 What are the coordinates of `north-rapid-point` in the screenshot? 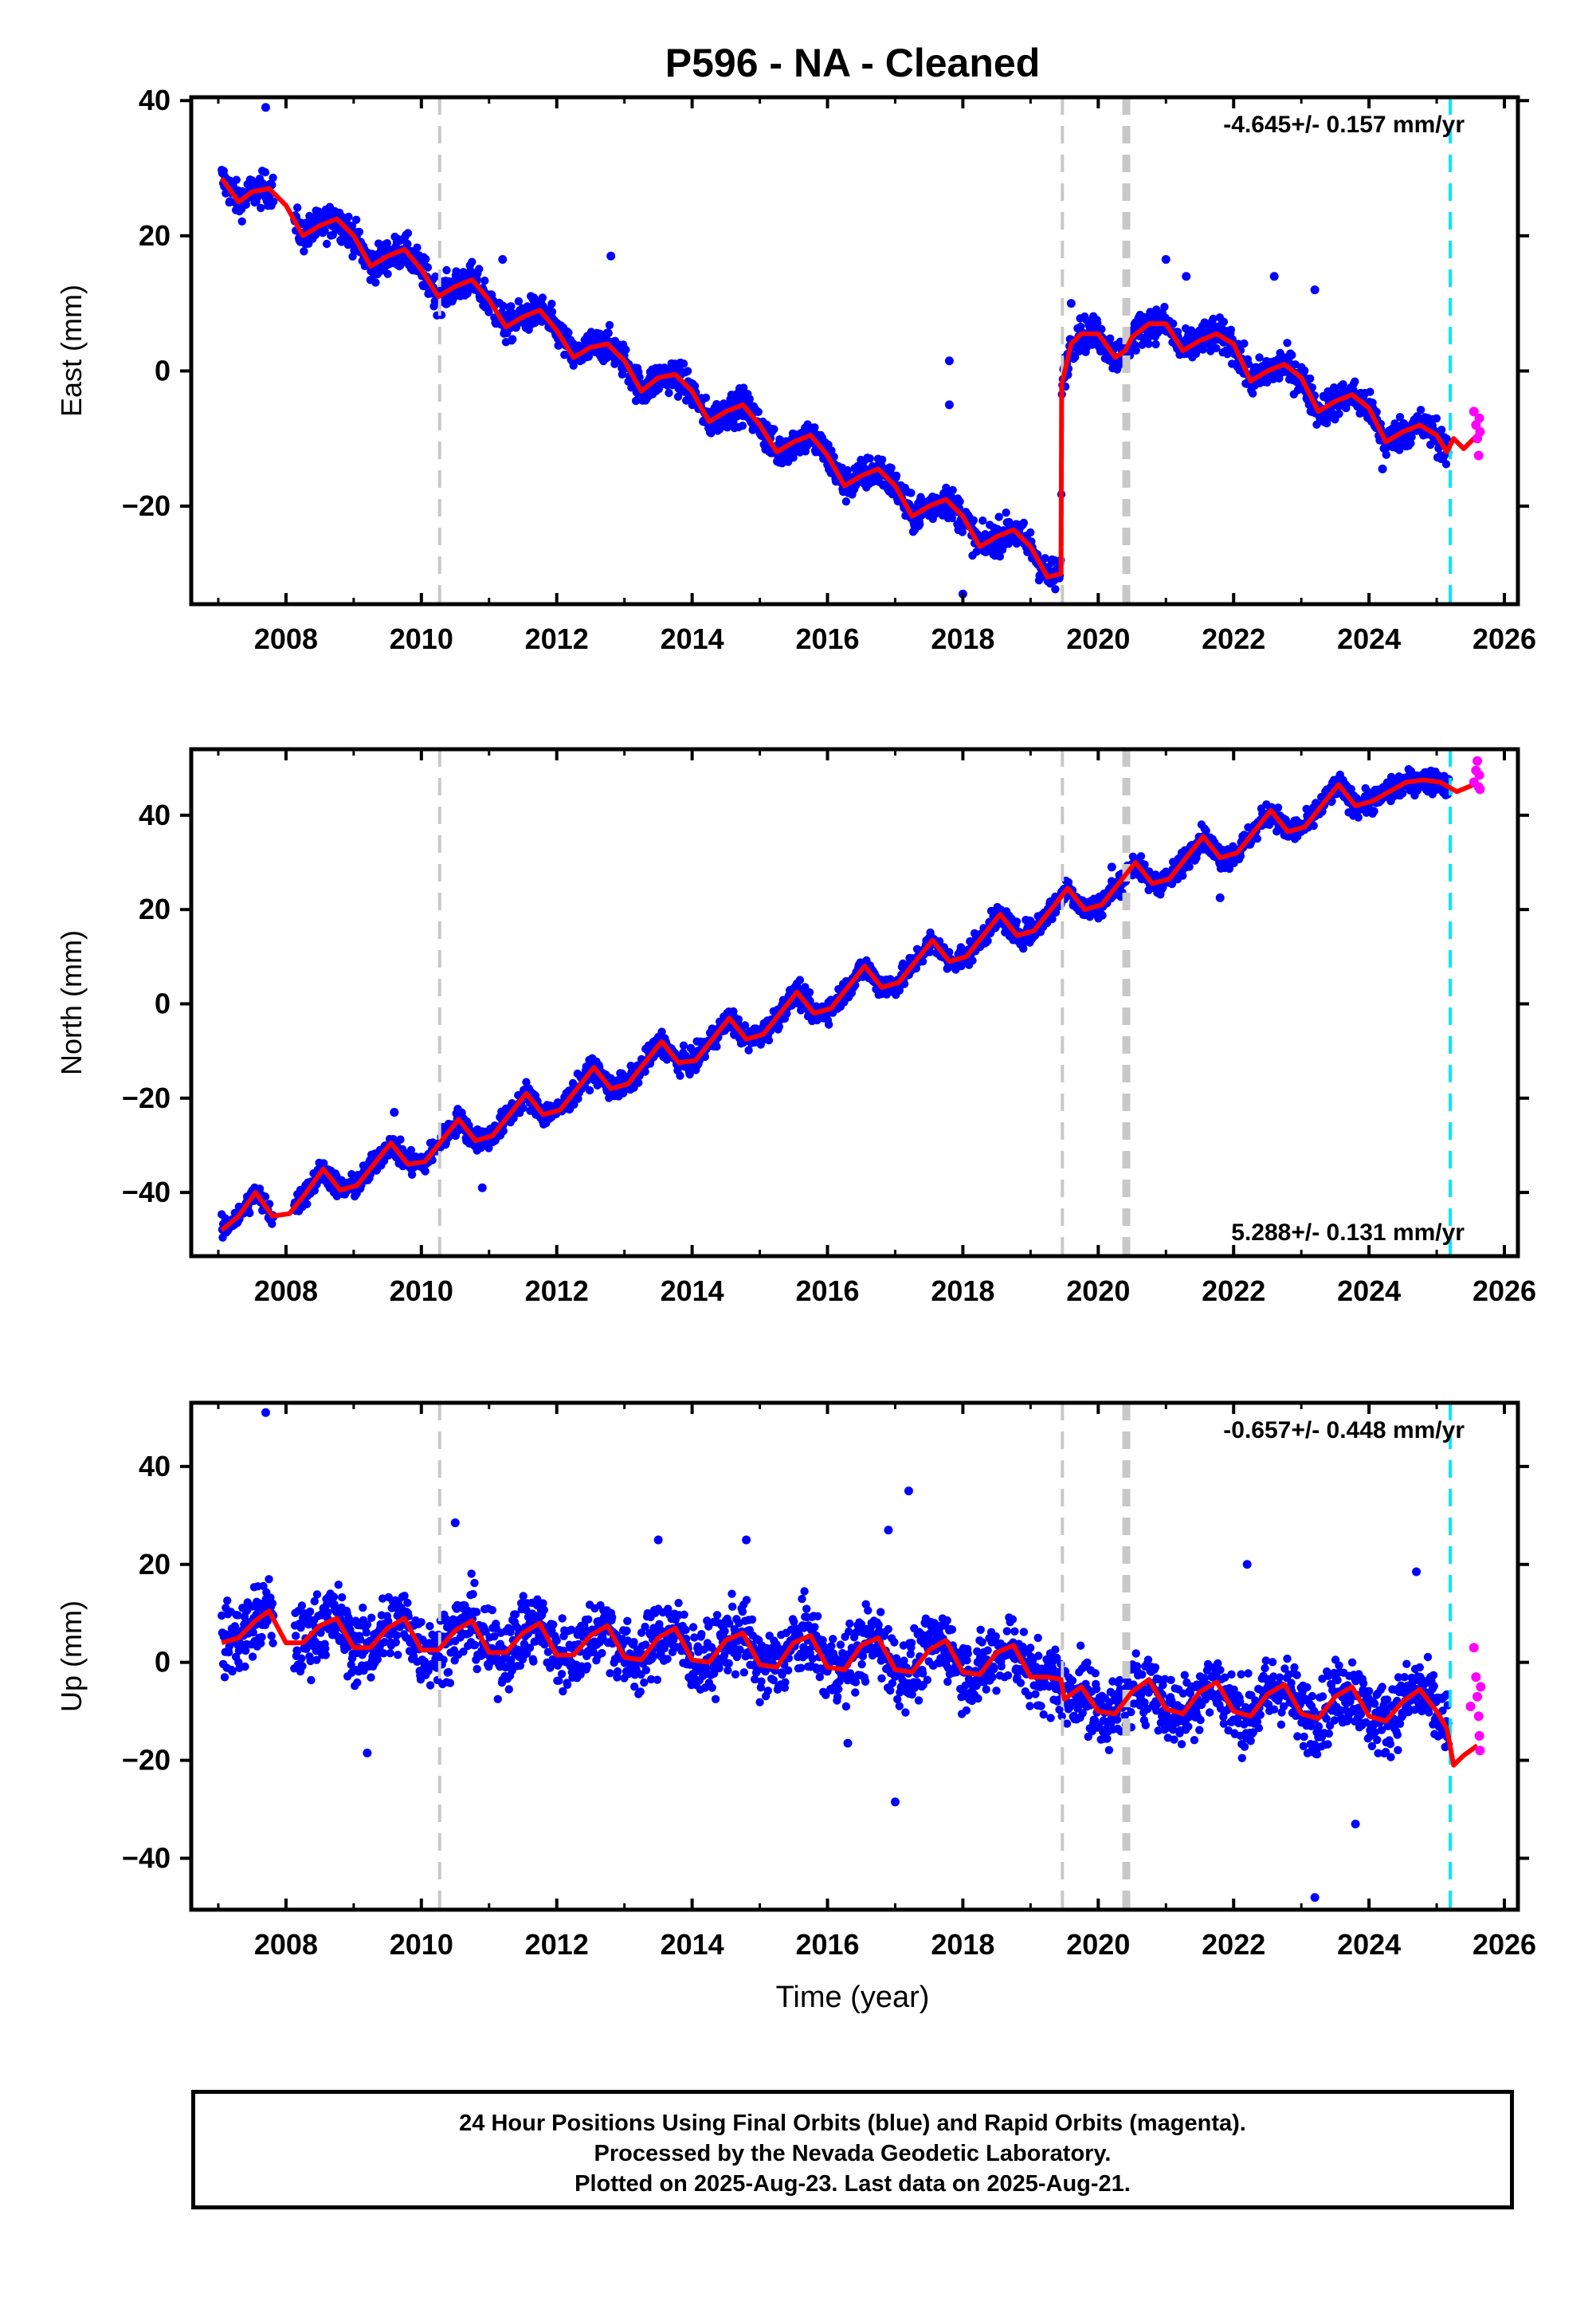 It's located at (1480, 789).